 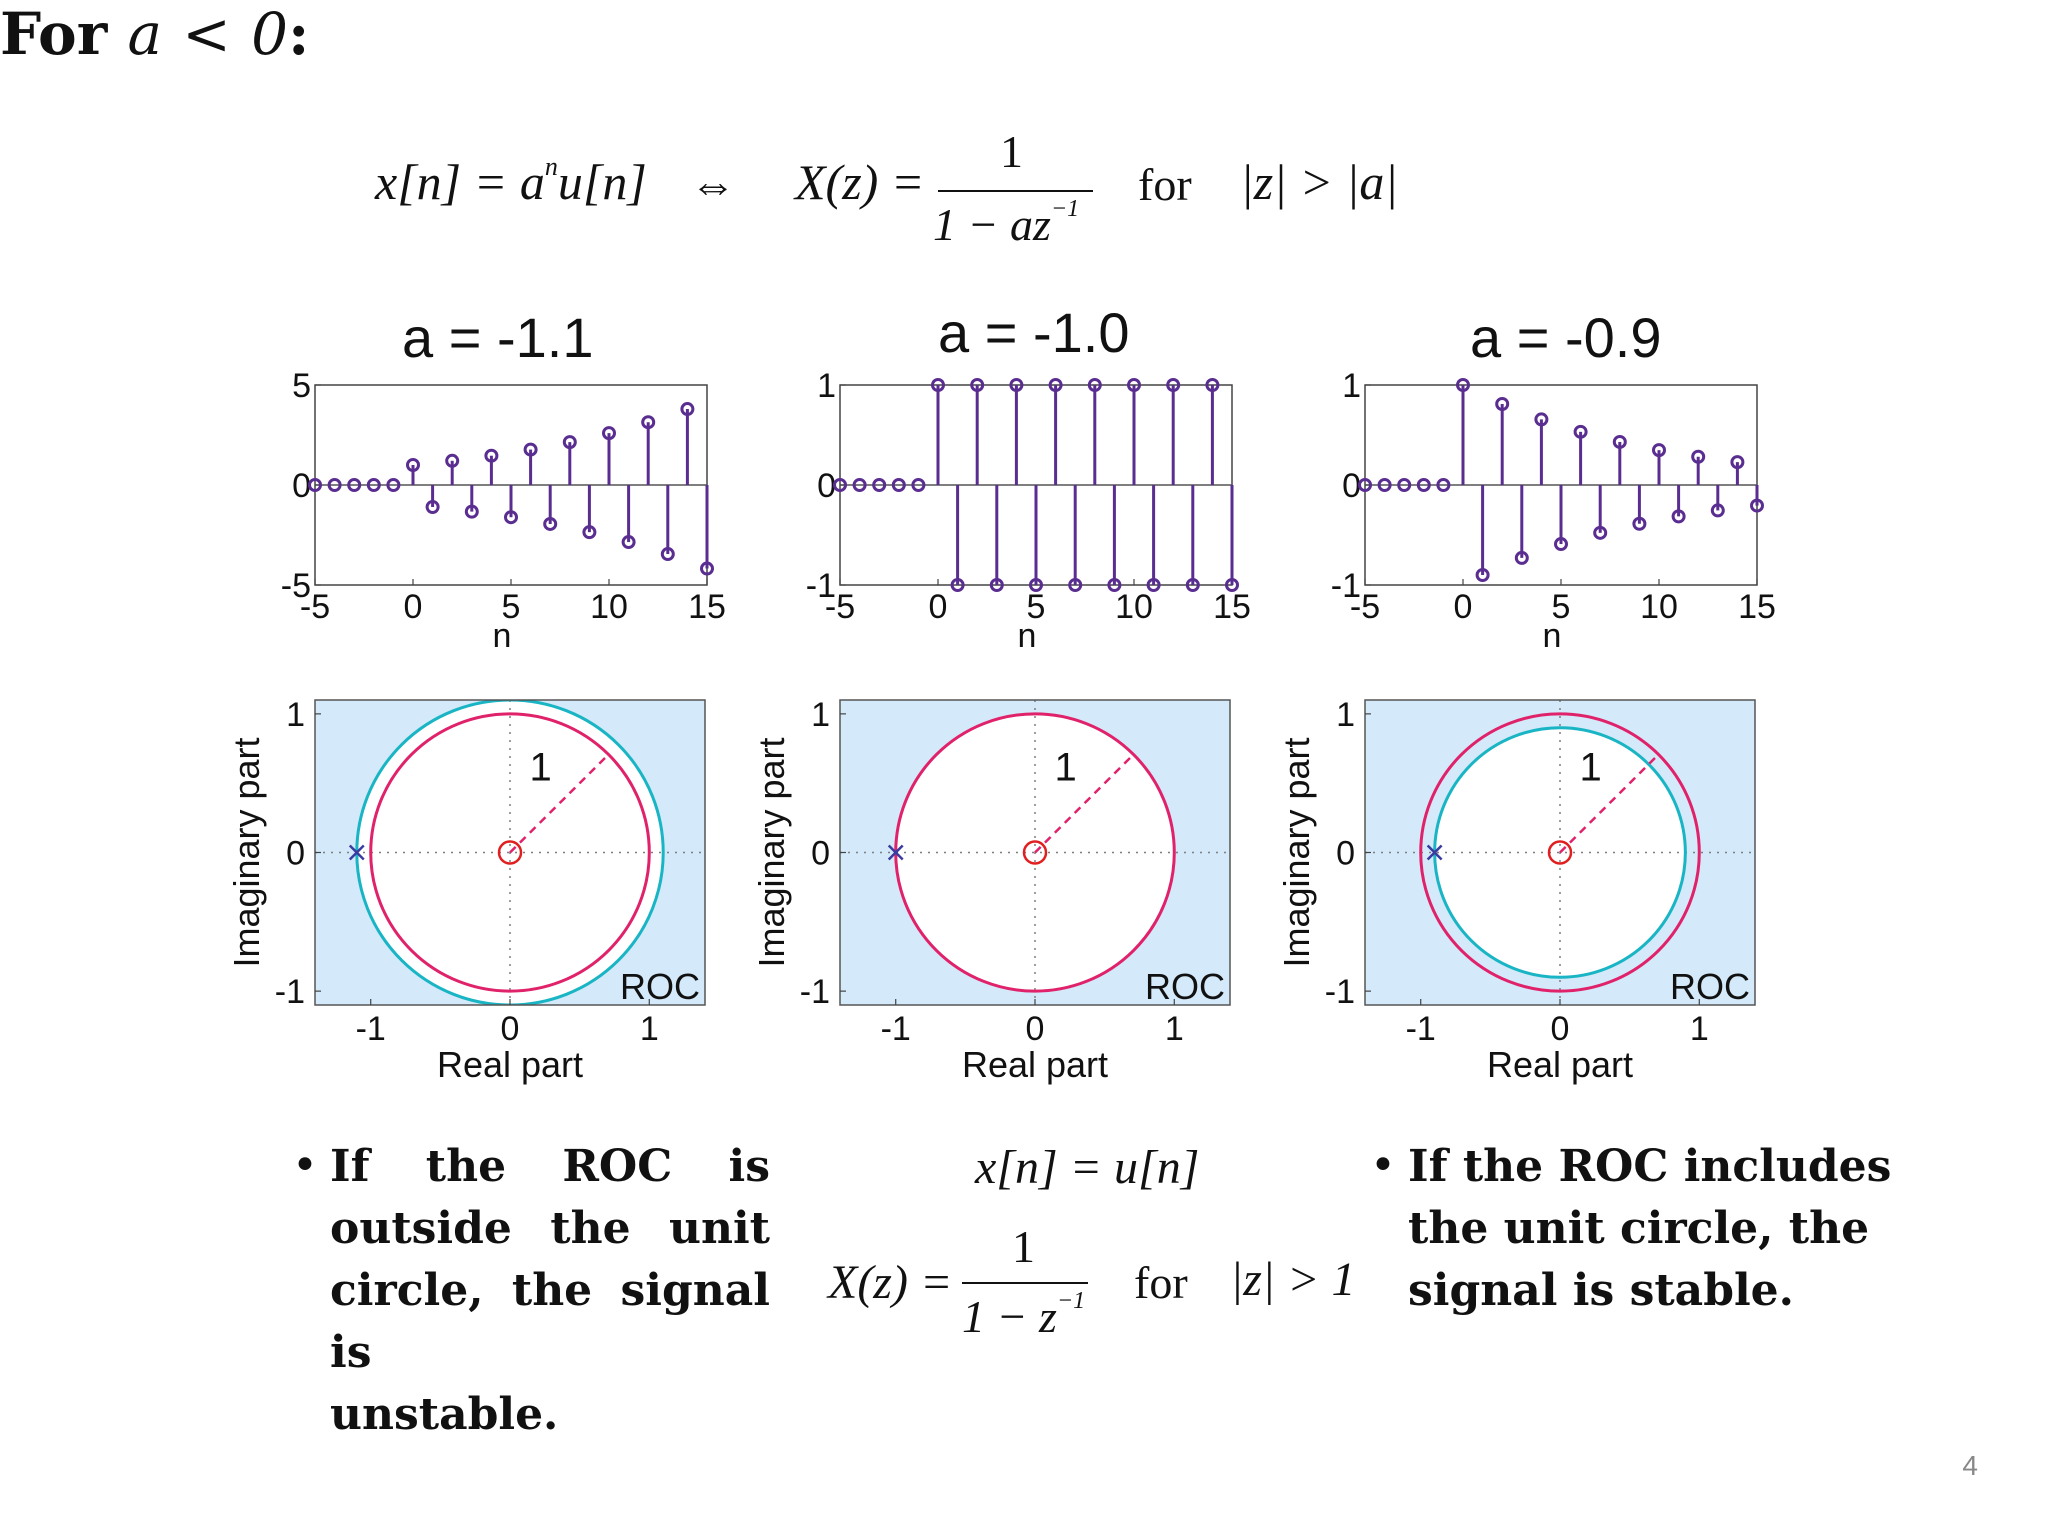 I want to click on header-numerator: 1, so click(x=1011, y=151).